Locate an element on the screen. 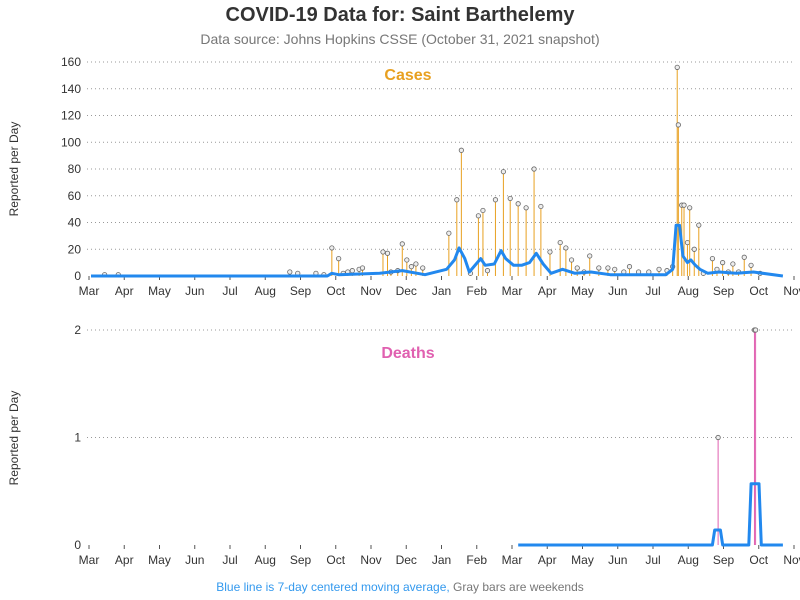 The image size is (800, 600). panel-title: Cases is located at coordinates (407, 75).